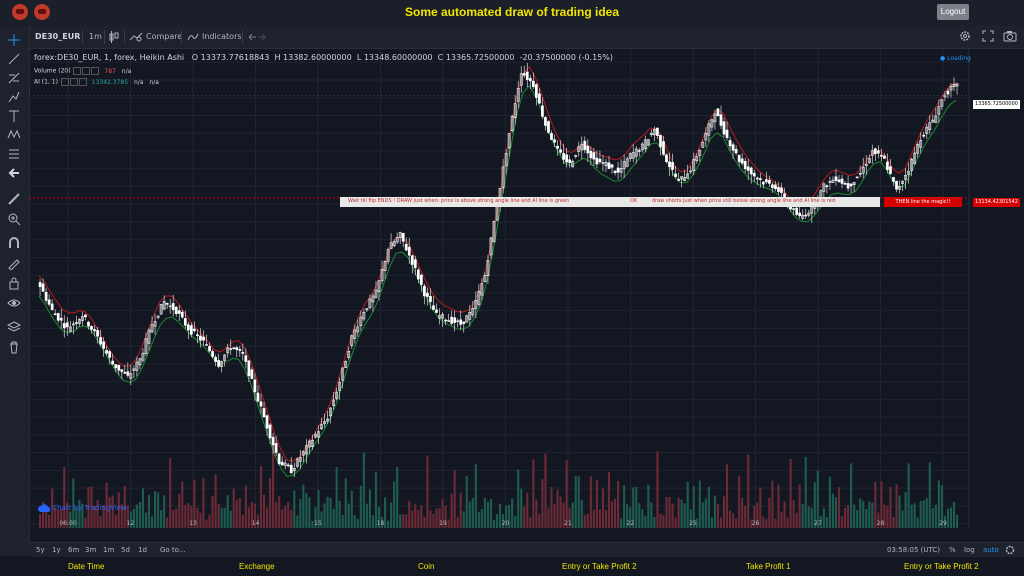 The width and height of the screenshot is (1024, 576). What do you see at coordinates (82, 508) in the screenshot?
I see `tradingview-watermark: Chart by TradingView` at bounding box center [82, 508].